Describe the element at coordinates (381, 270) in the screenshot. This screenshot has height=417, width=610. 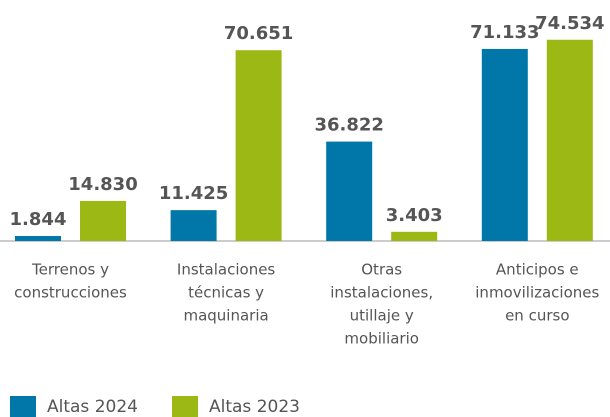
I see `x-tick-label: Otras` at that location.